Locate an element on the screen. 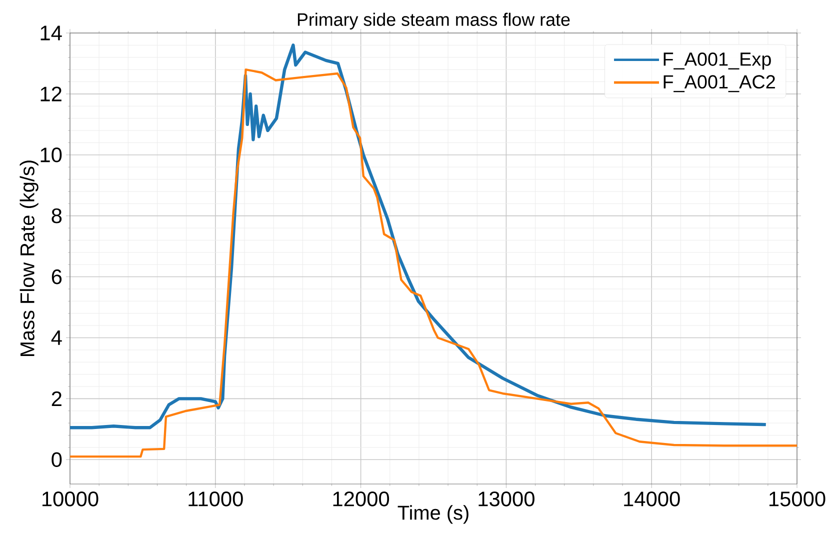 The height and width of the screenshot is (538, 834). y-tick-label: 12 is located at coordinates (51, 94).